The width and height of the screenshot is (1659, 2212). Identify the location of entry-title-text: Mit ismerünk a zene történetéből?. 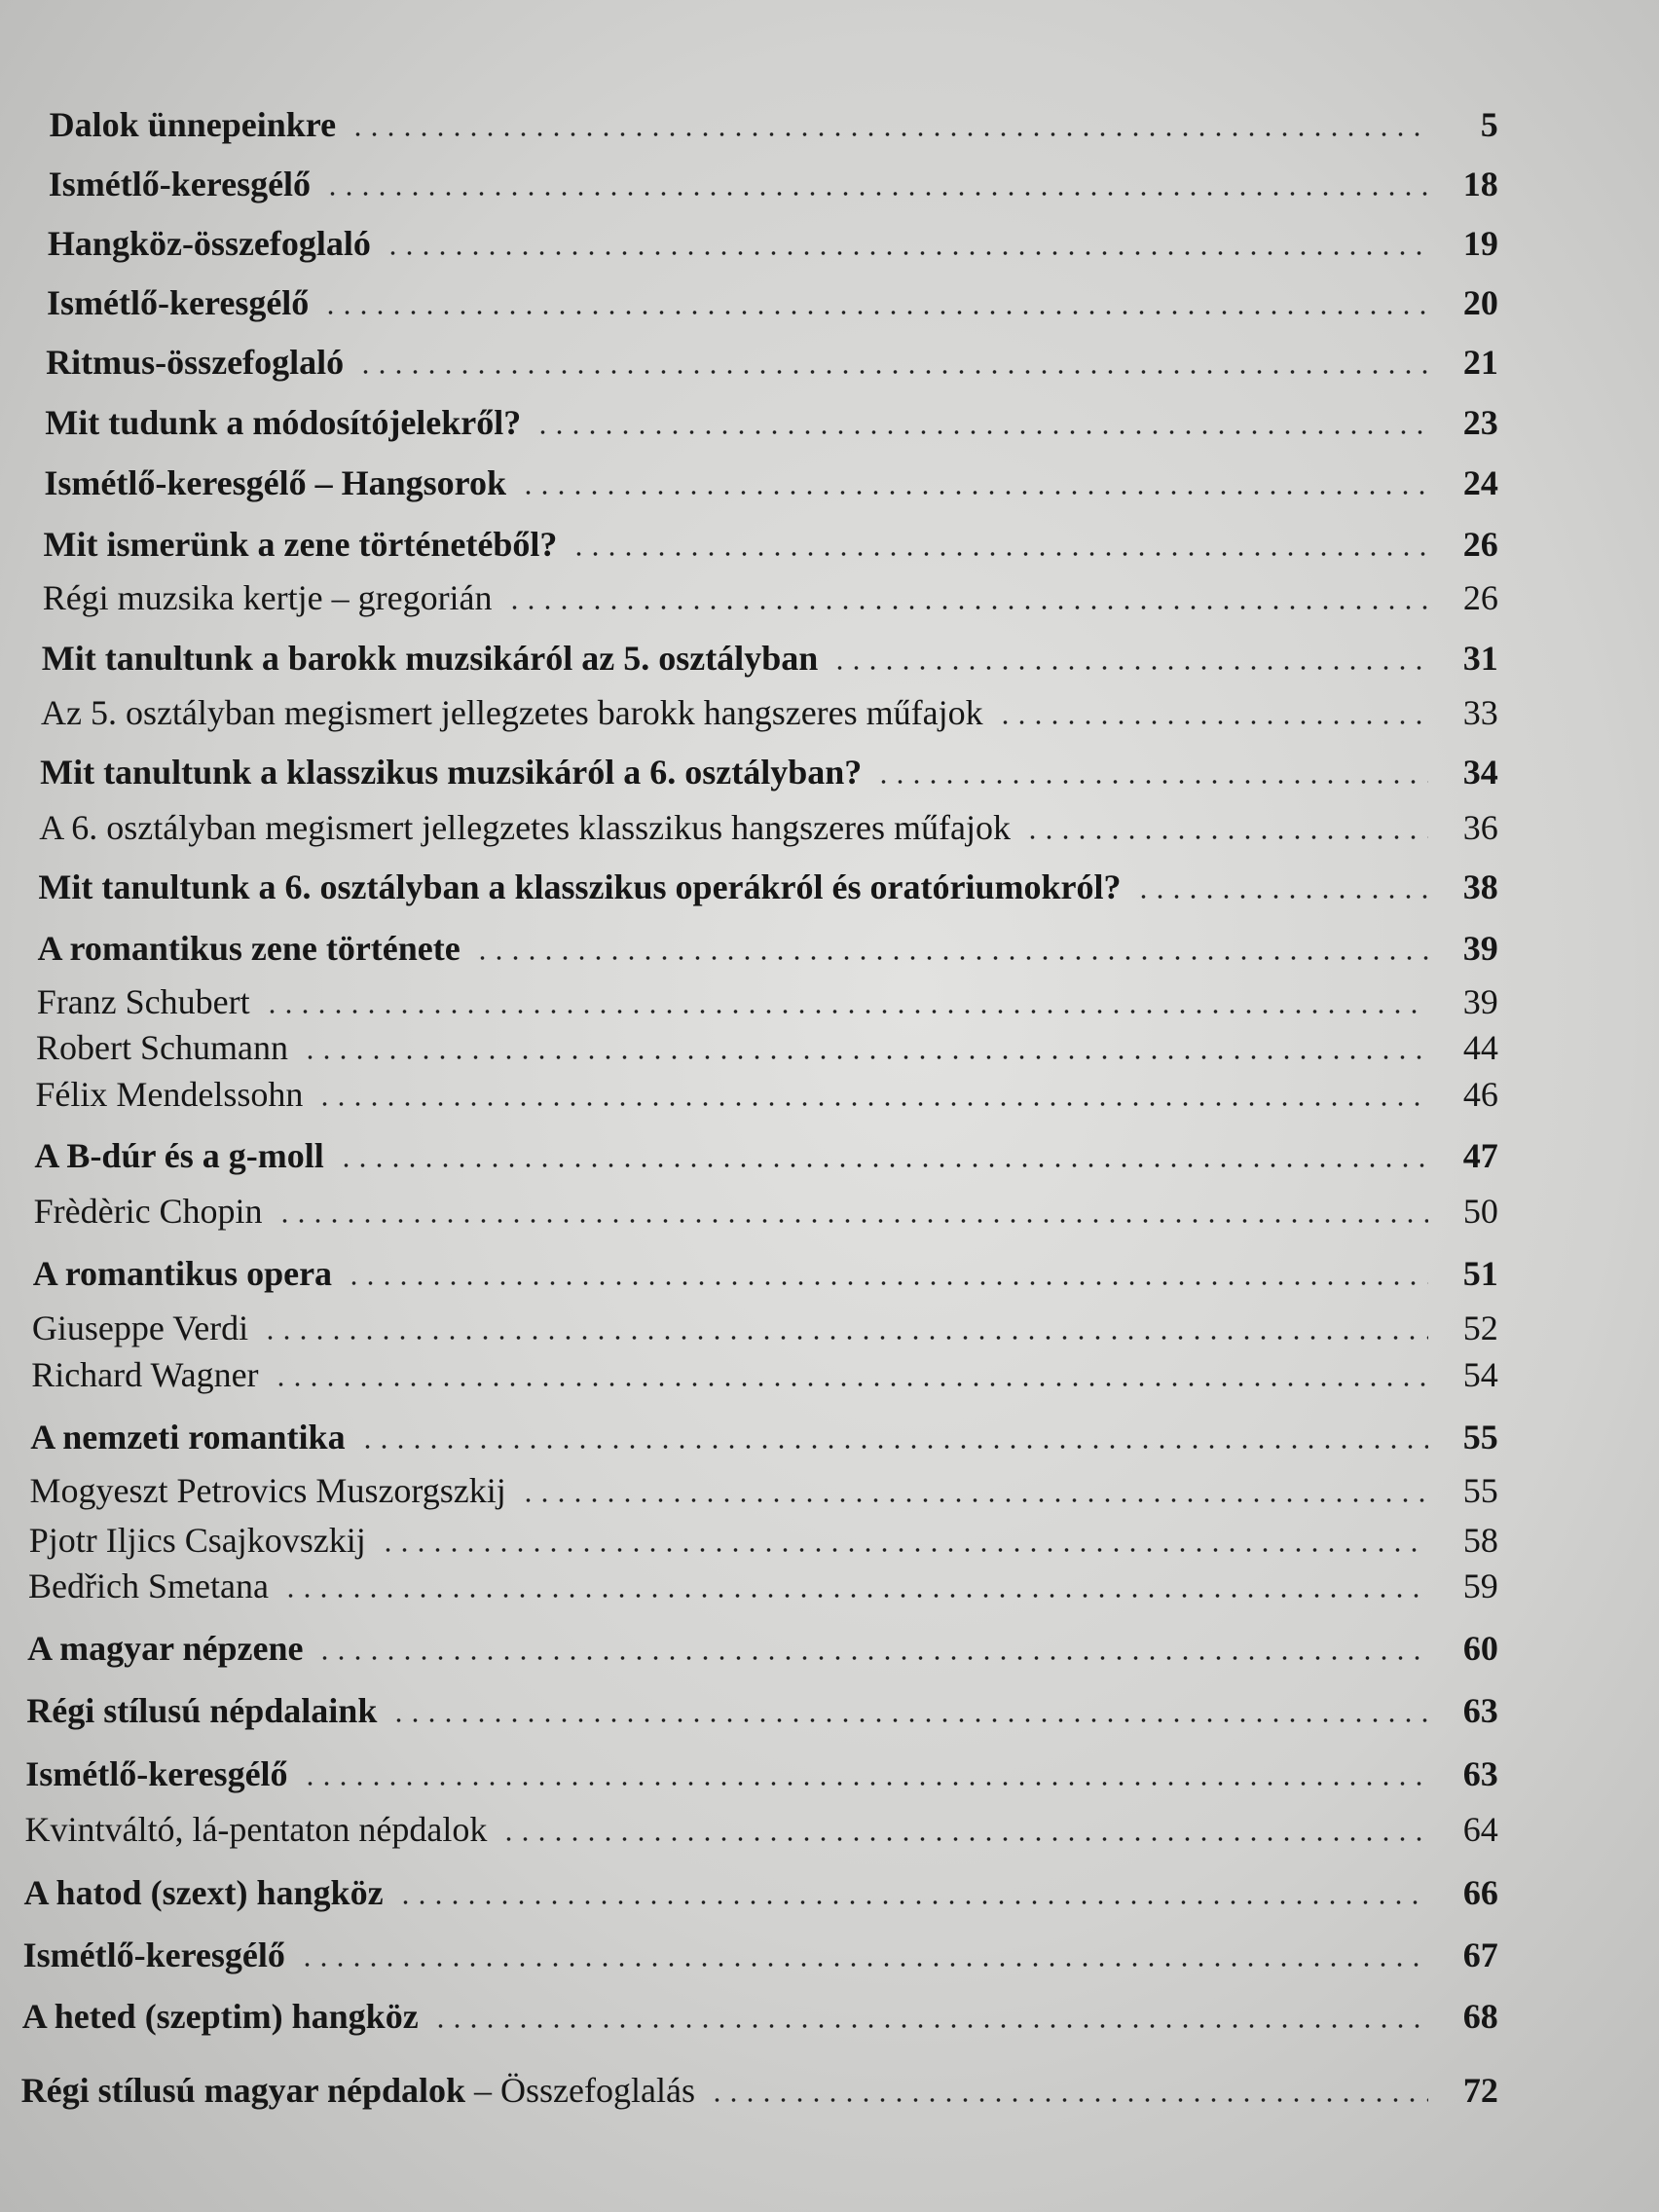
(300, 544).